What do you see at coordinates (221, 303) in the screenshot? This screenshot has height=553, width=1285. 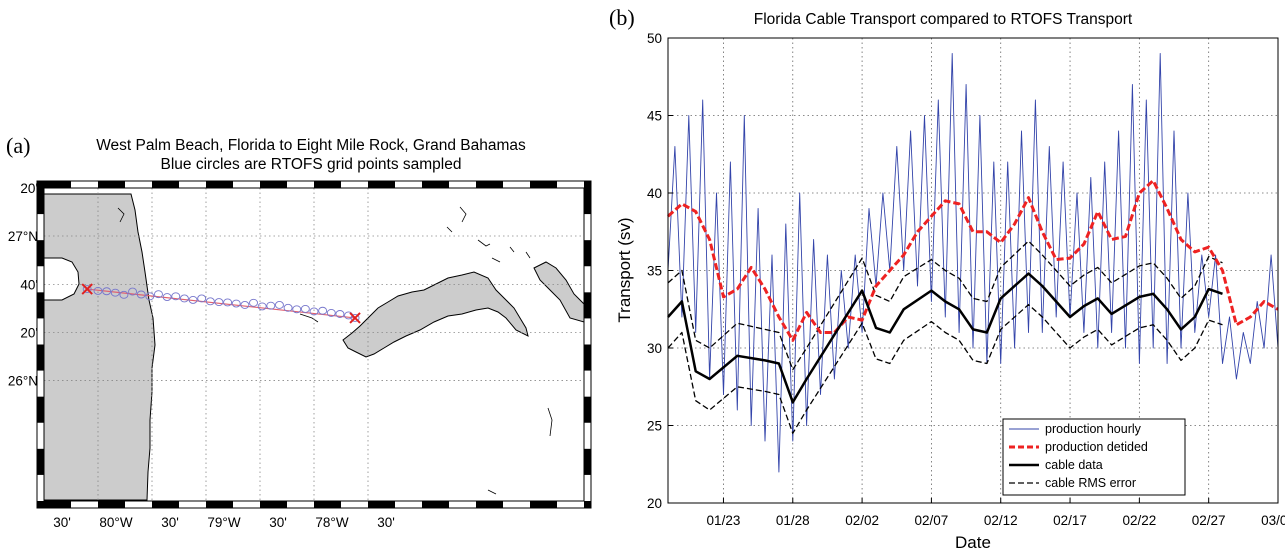 I see `cable-route` at bounding box center [221, 303].